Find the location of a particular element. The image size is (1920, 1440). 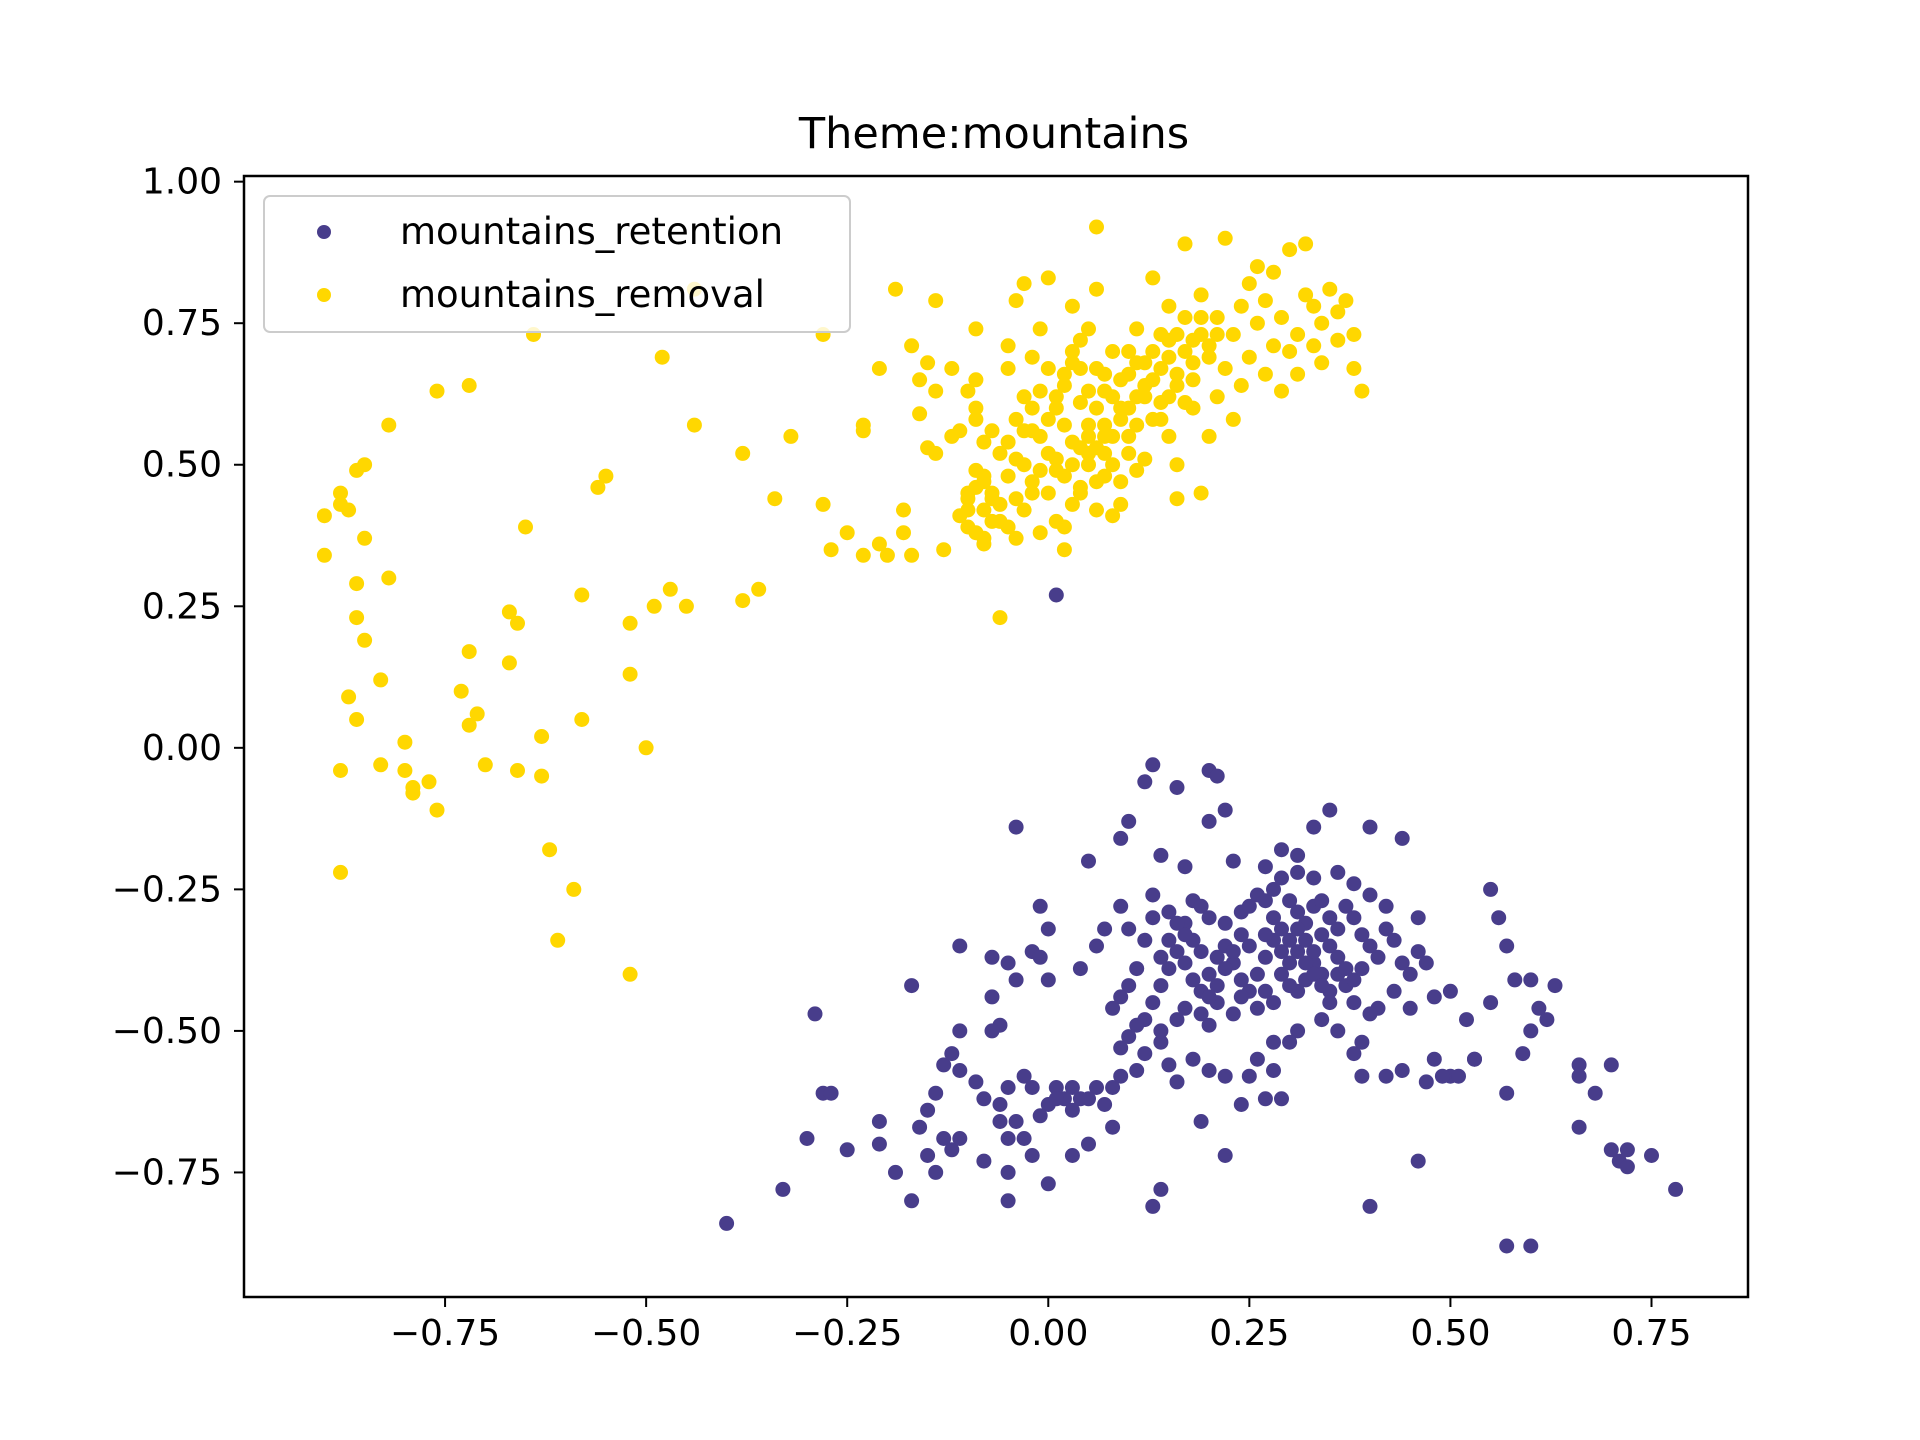

x-tick-label: 0.25 is located at coordinates (1249, 1333).